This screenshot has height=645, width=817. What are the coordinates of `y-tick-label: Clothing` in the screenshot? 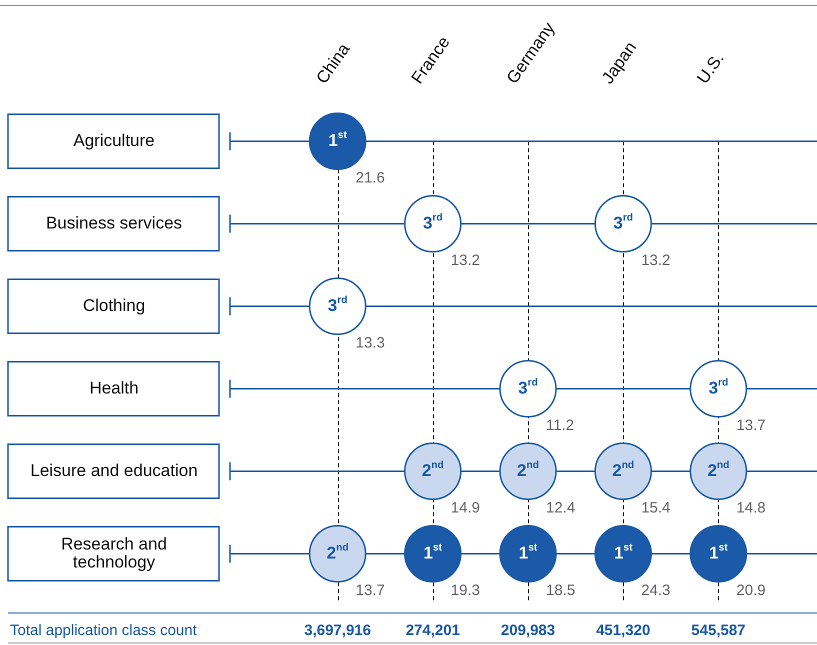 It's located at (114, 305).